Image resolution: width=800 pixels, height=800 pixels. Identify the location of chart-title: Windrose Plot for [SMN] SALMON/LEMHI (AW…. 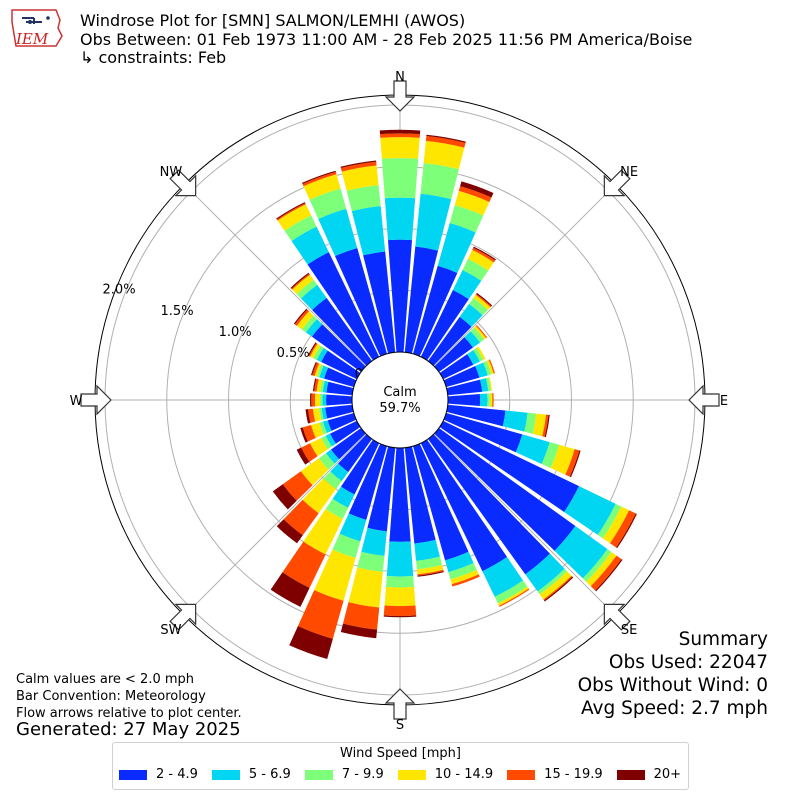
(386, 39).